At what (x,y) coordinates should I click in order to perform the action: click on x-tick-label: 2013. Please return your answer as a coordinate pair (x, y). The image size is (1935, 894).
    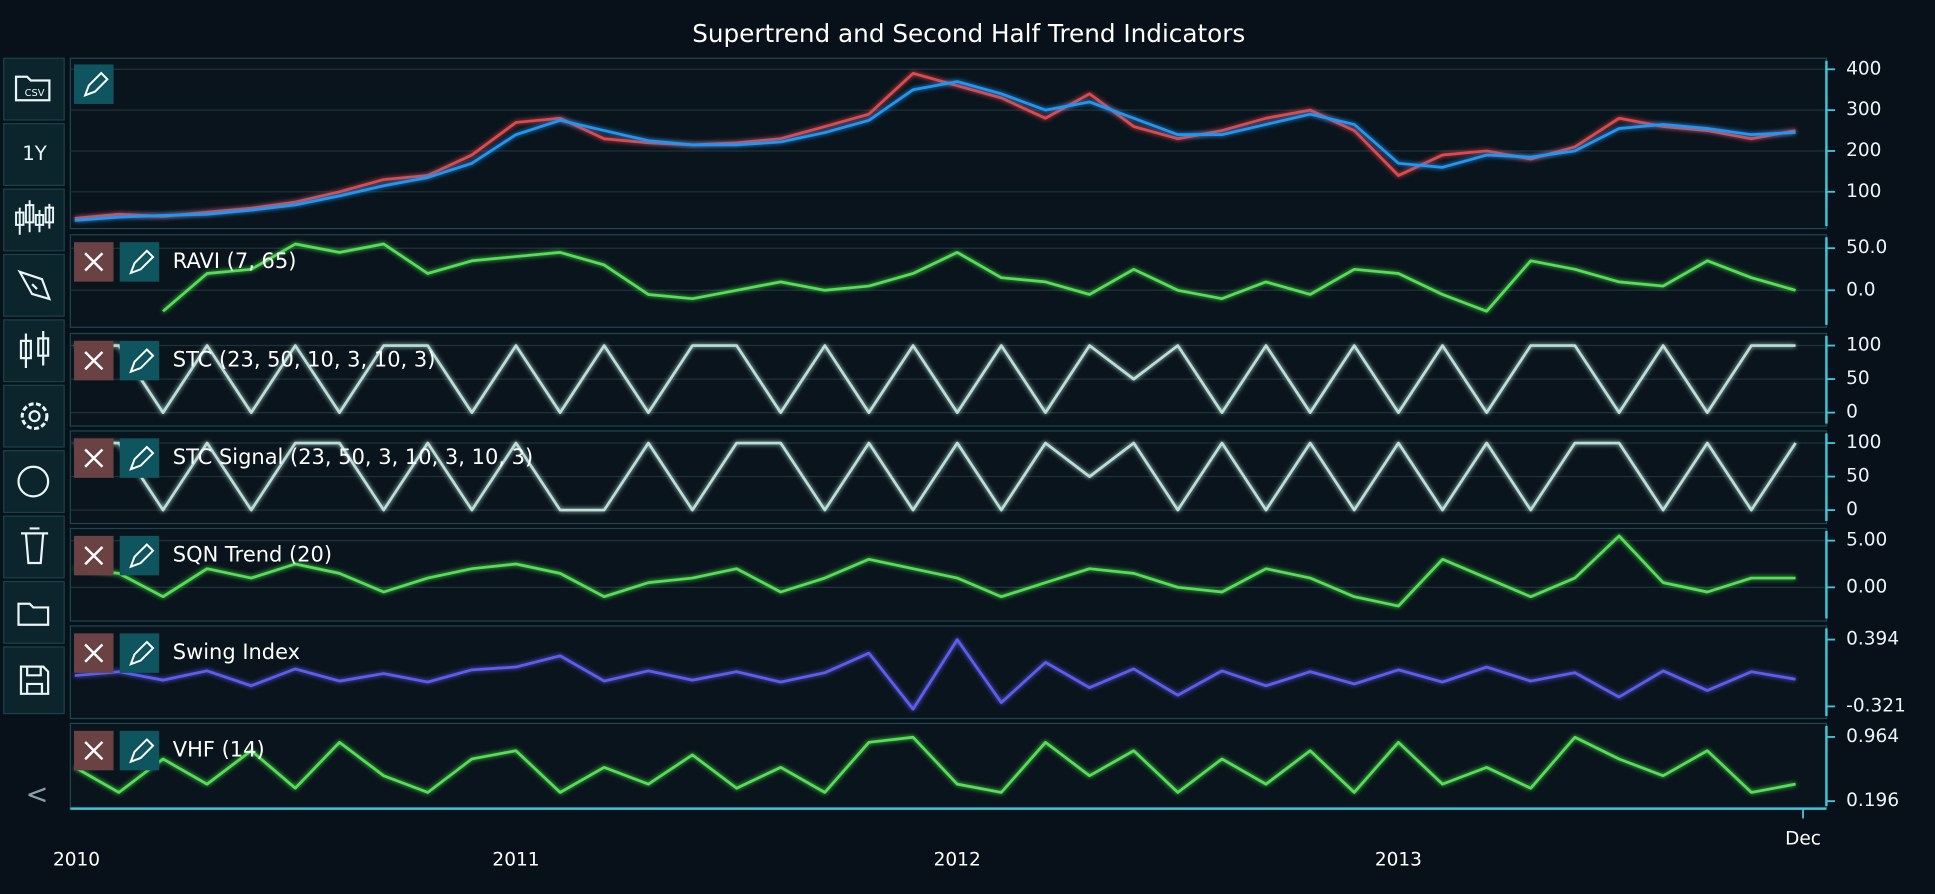
    Looking at the image, I should click on (1398, 859).